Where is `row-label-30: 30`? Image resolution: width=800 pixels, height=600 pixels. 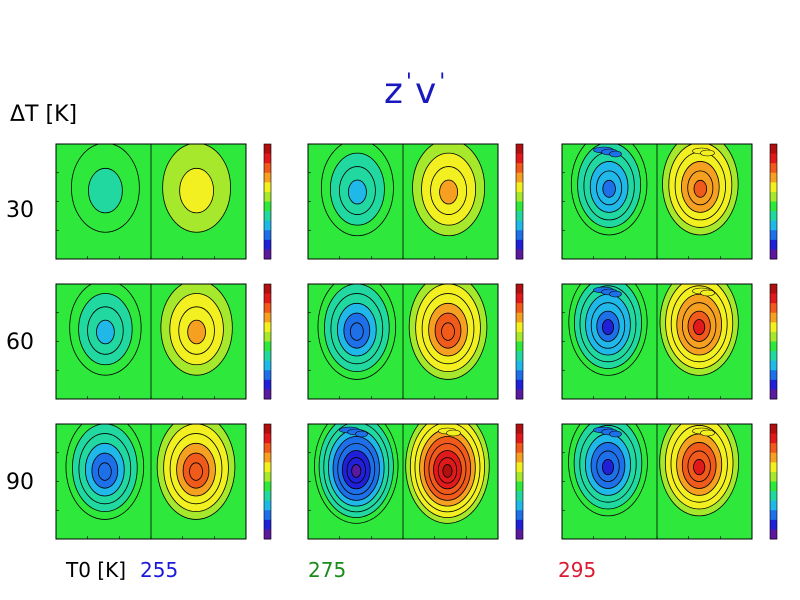 row-label-30: 30 is located at coordinates (20, 210).